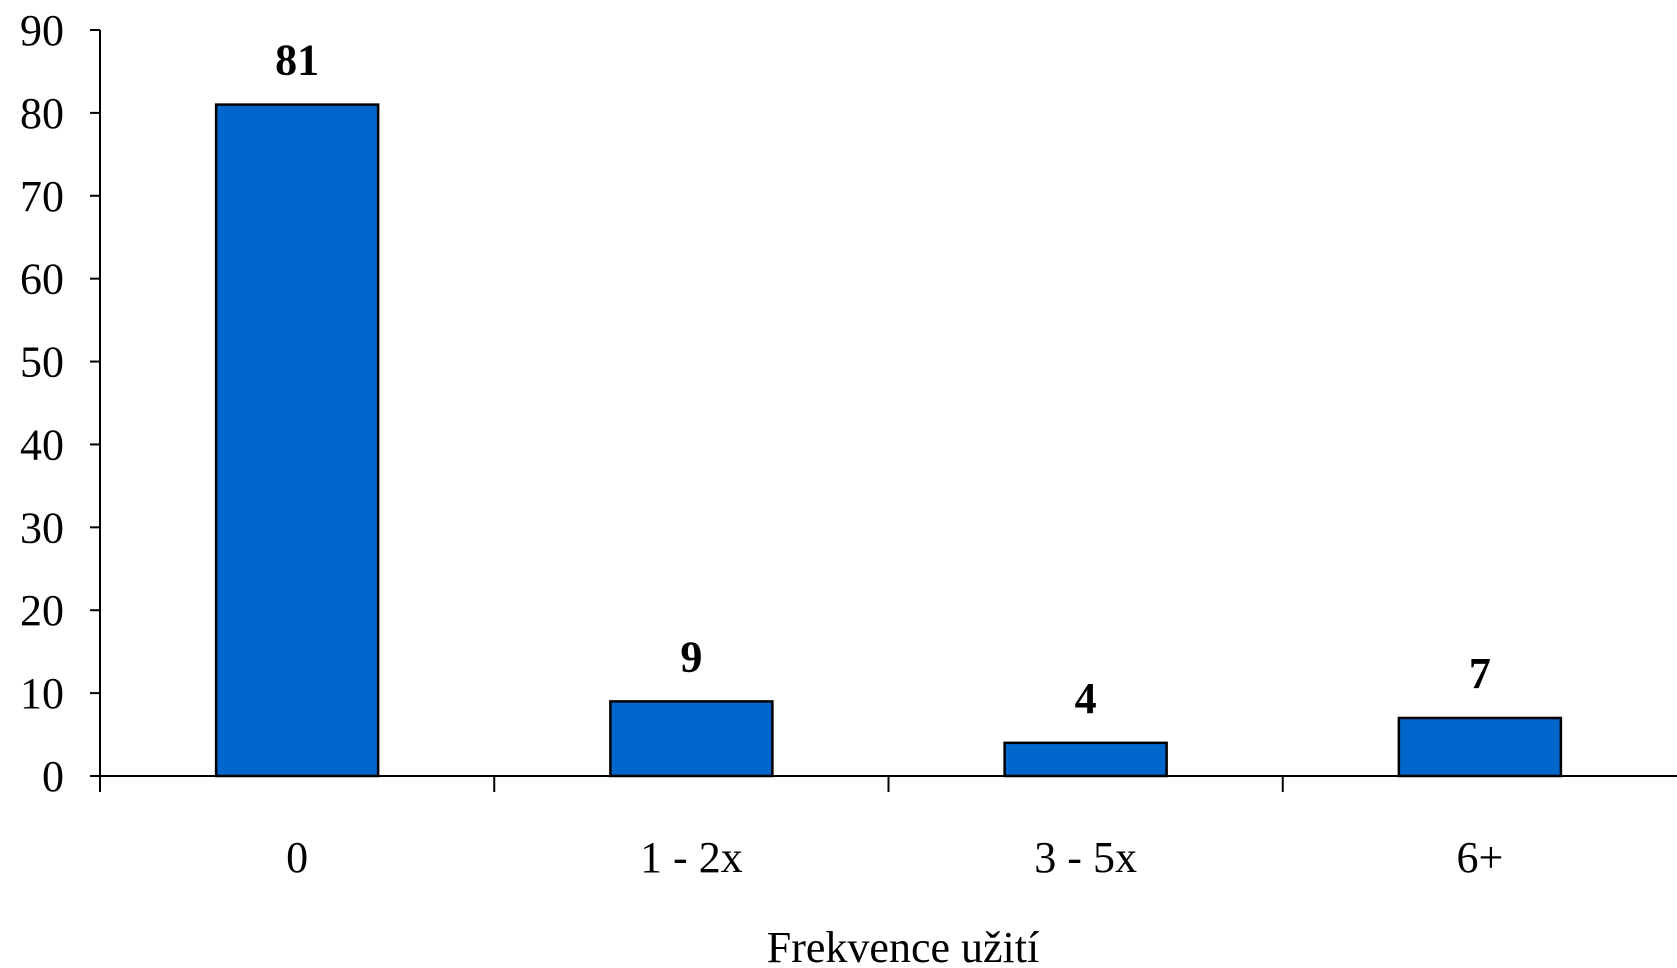 This screenshot has width=1677, height=968. Describe the element at coordinates (42, 196) in the screenshot. I see `y-tick-label: 70` at that location.